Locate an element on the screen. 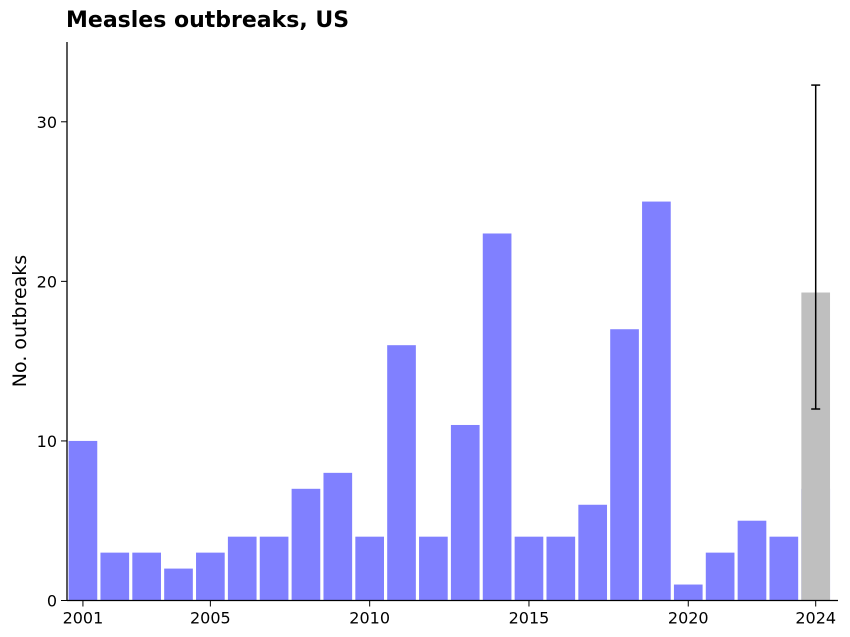  bar-2016 is located at coordinates (561, 568).